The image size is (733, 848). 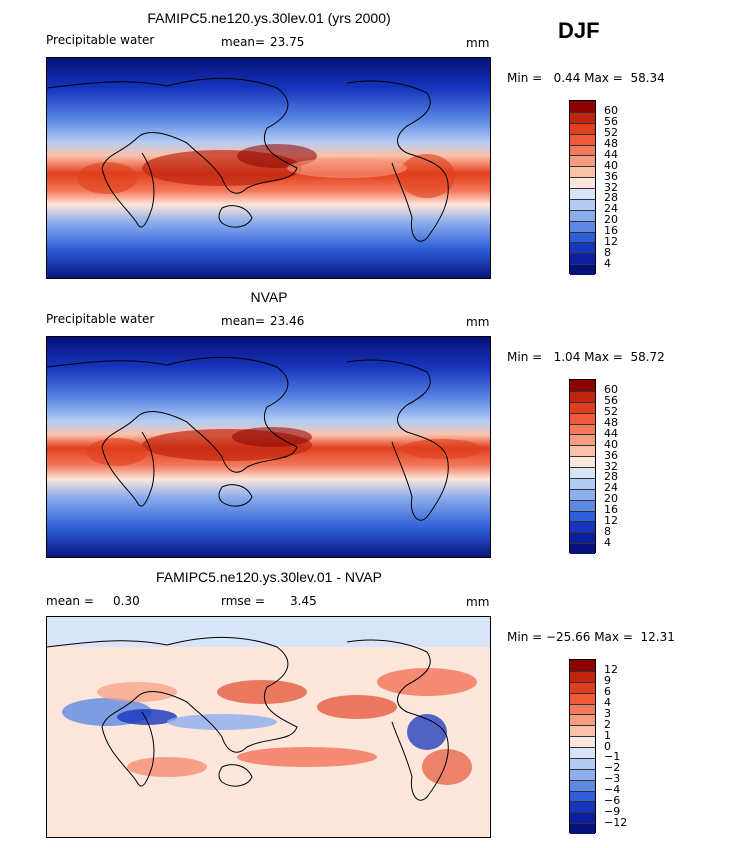 What do you see at coordinates (243, 321) in the screenshot?
I see `panel-2-mean-label: mean=` at bounding box center [243, 321].